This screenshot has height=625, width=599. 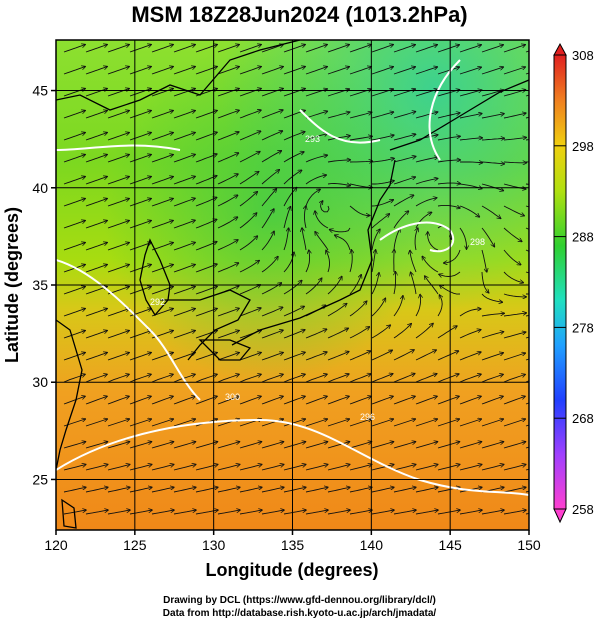 I want to click on x-tick-label: 150, so click(x=529, y=545).